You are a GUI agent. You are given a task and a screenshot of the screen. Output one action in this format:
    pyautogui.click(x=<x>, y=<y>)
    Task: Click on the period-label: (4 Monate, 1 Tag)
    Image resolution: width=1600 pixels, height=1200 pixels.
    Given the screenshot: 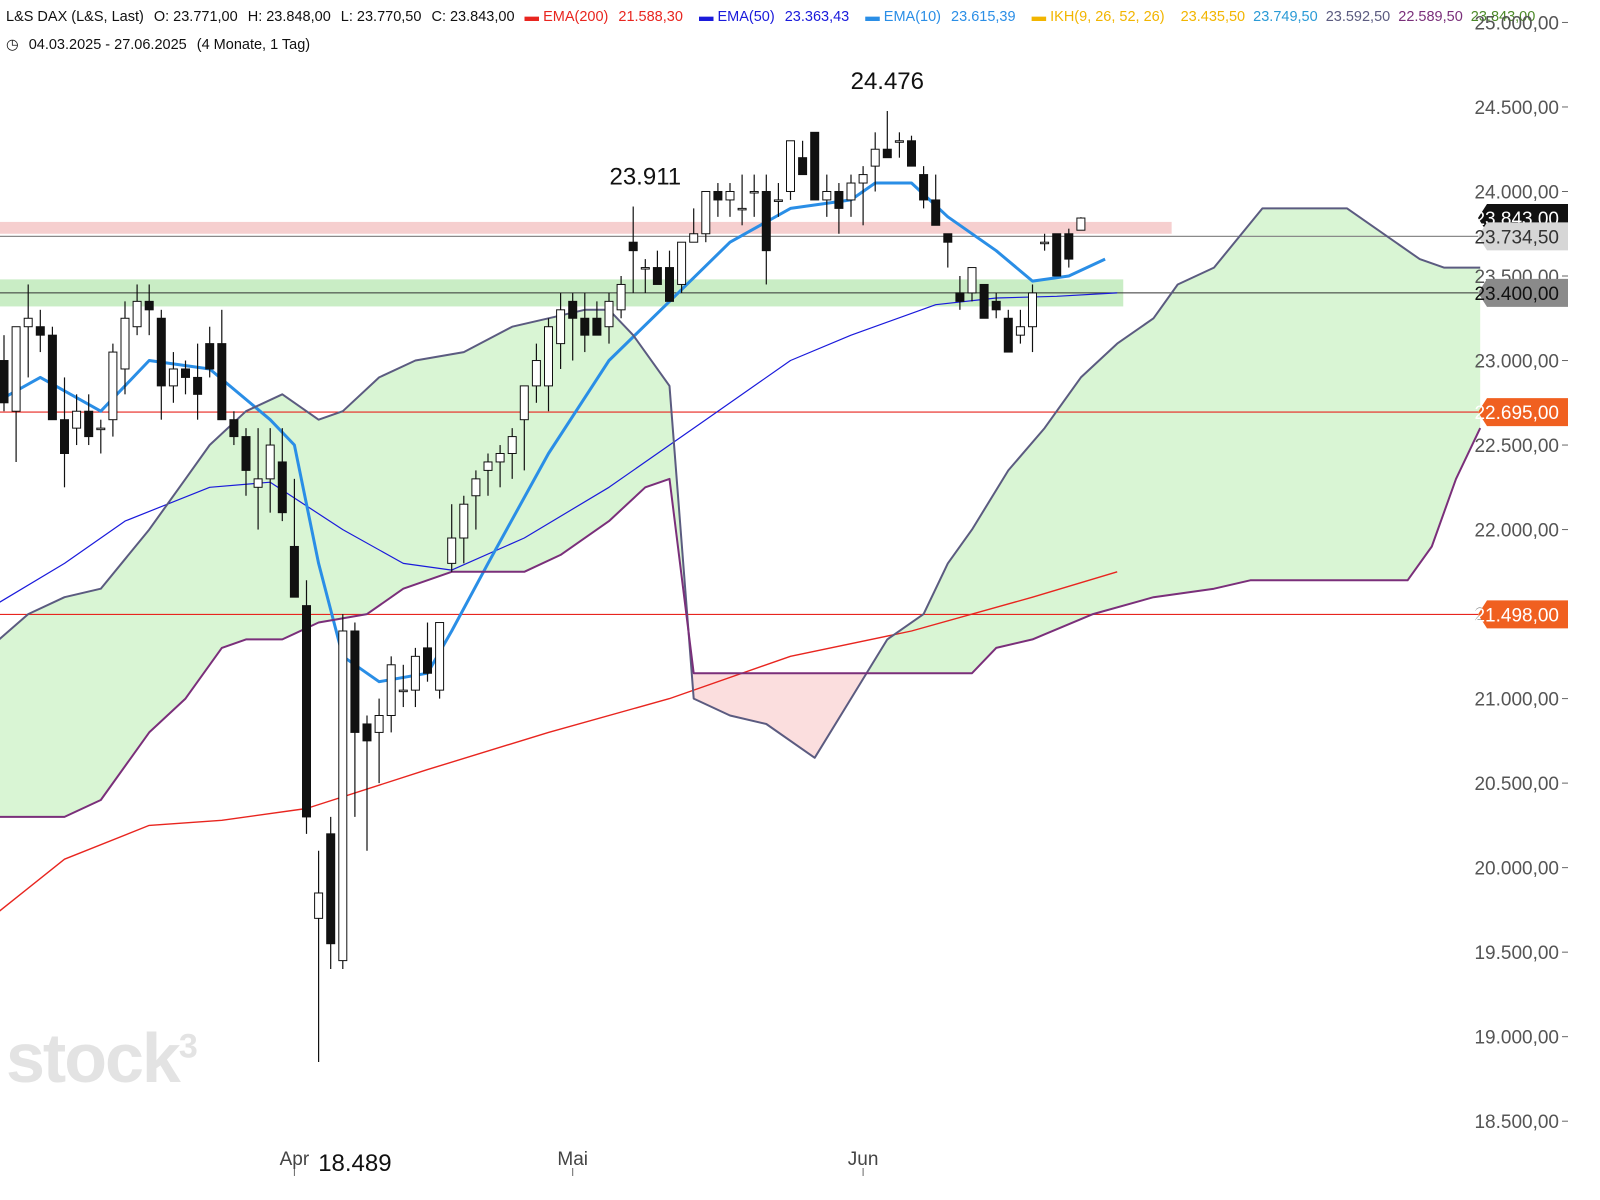 What is the action you would take?
    pyautogui.click(x=253, y=45)
    